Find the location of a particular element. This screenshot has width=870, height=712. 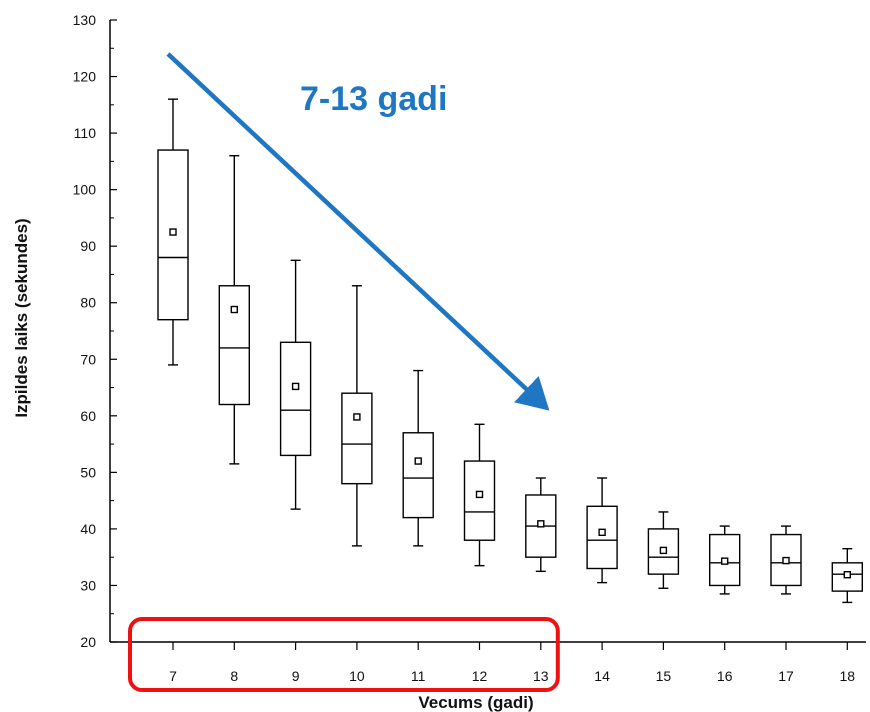

y-tick-label: 110 is located at coordinates (85, 133).